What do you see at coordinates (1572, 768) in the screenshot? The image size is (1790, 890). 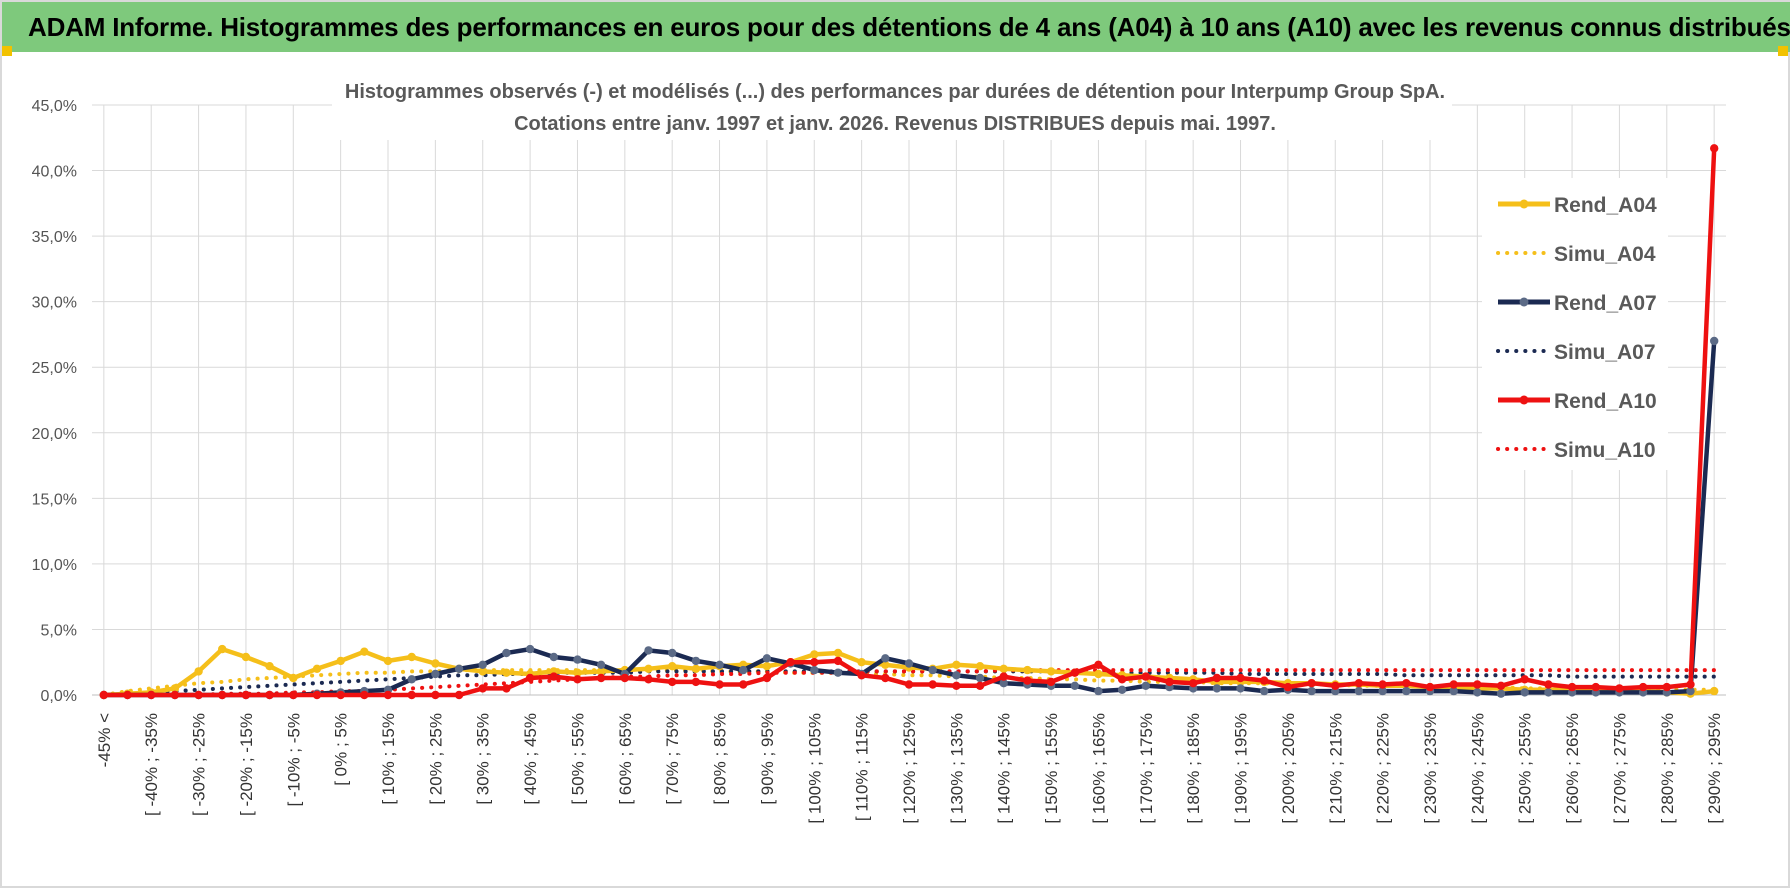 I see `x-tick-label: [ 260% ; 265%` at bounding box center [1572, 768].